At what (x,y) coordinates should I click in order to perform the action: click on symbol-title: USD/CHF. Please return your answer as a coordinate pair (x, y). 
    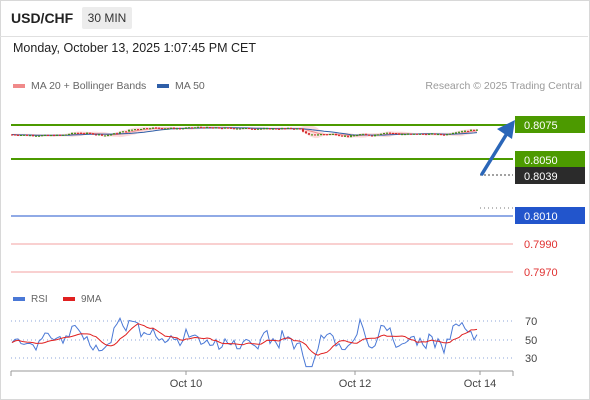
    Looking at the image, I should click on (42, 18).